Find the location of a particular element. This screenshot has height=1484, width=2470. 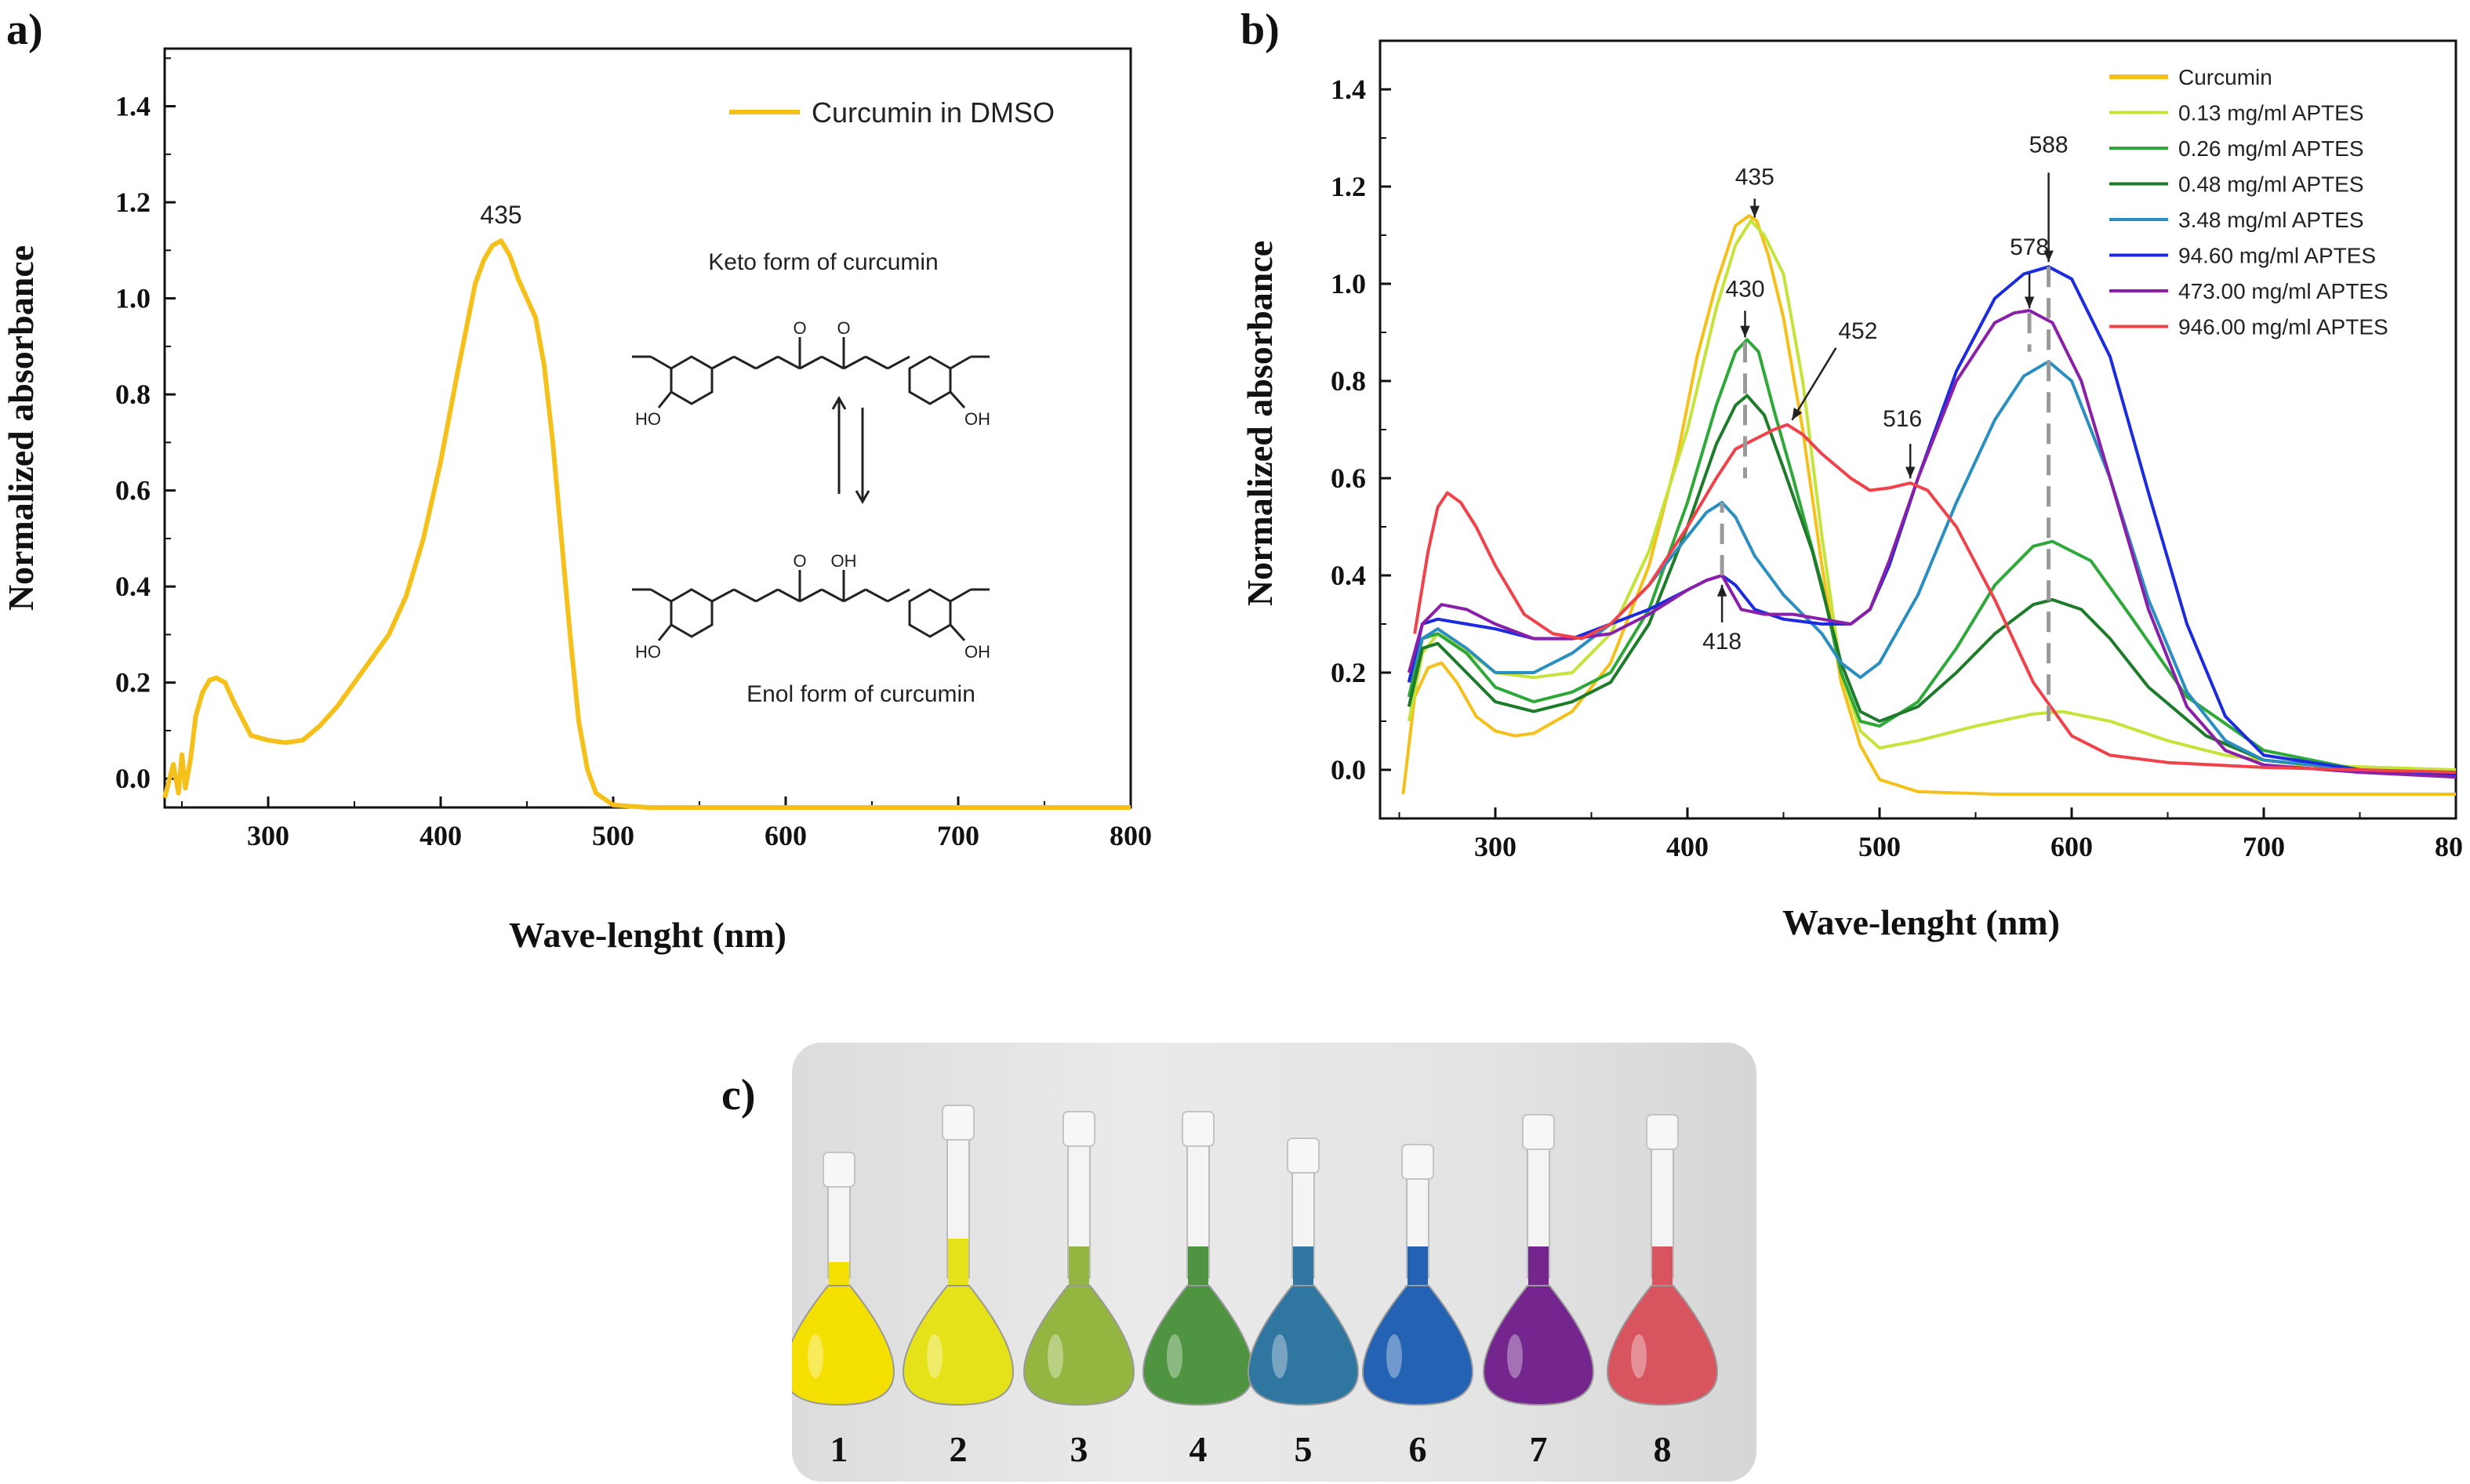

curcumin-structure-inset is located at coordinates (811, 489).